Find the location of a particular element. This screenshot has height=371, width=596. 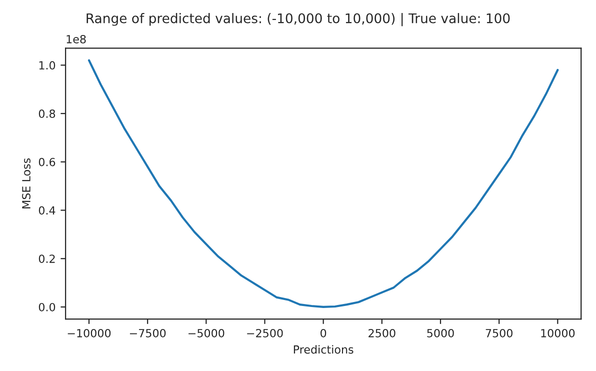

text: 1e8 is located at coordinates (76, 39).